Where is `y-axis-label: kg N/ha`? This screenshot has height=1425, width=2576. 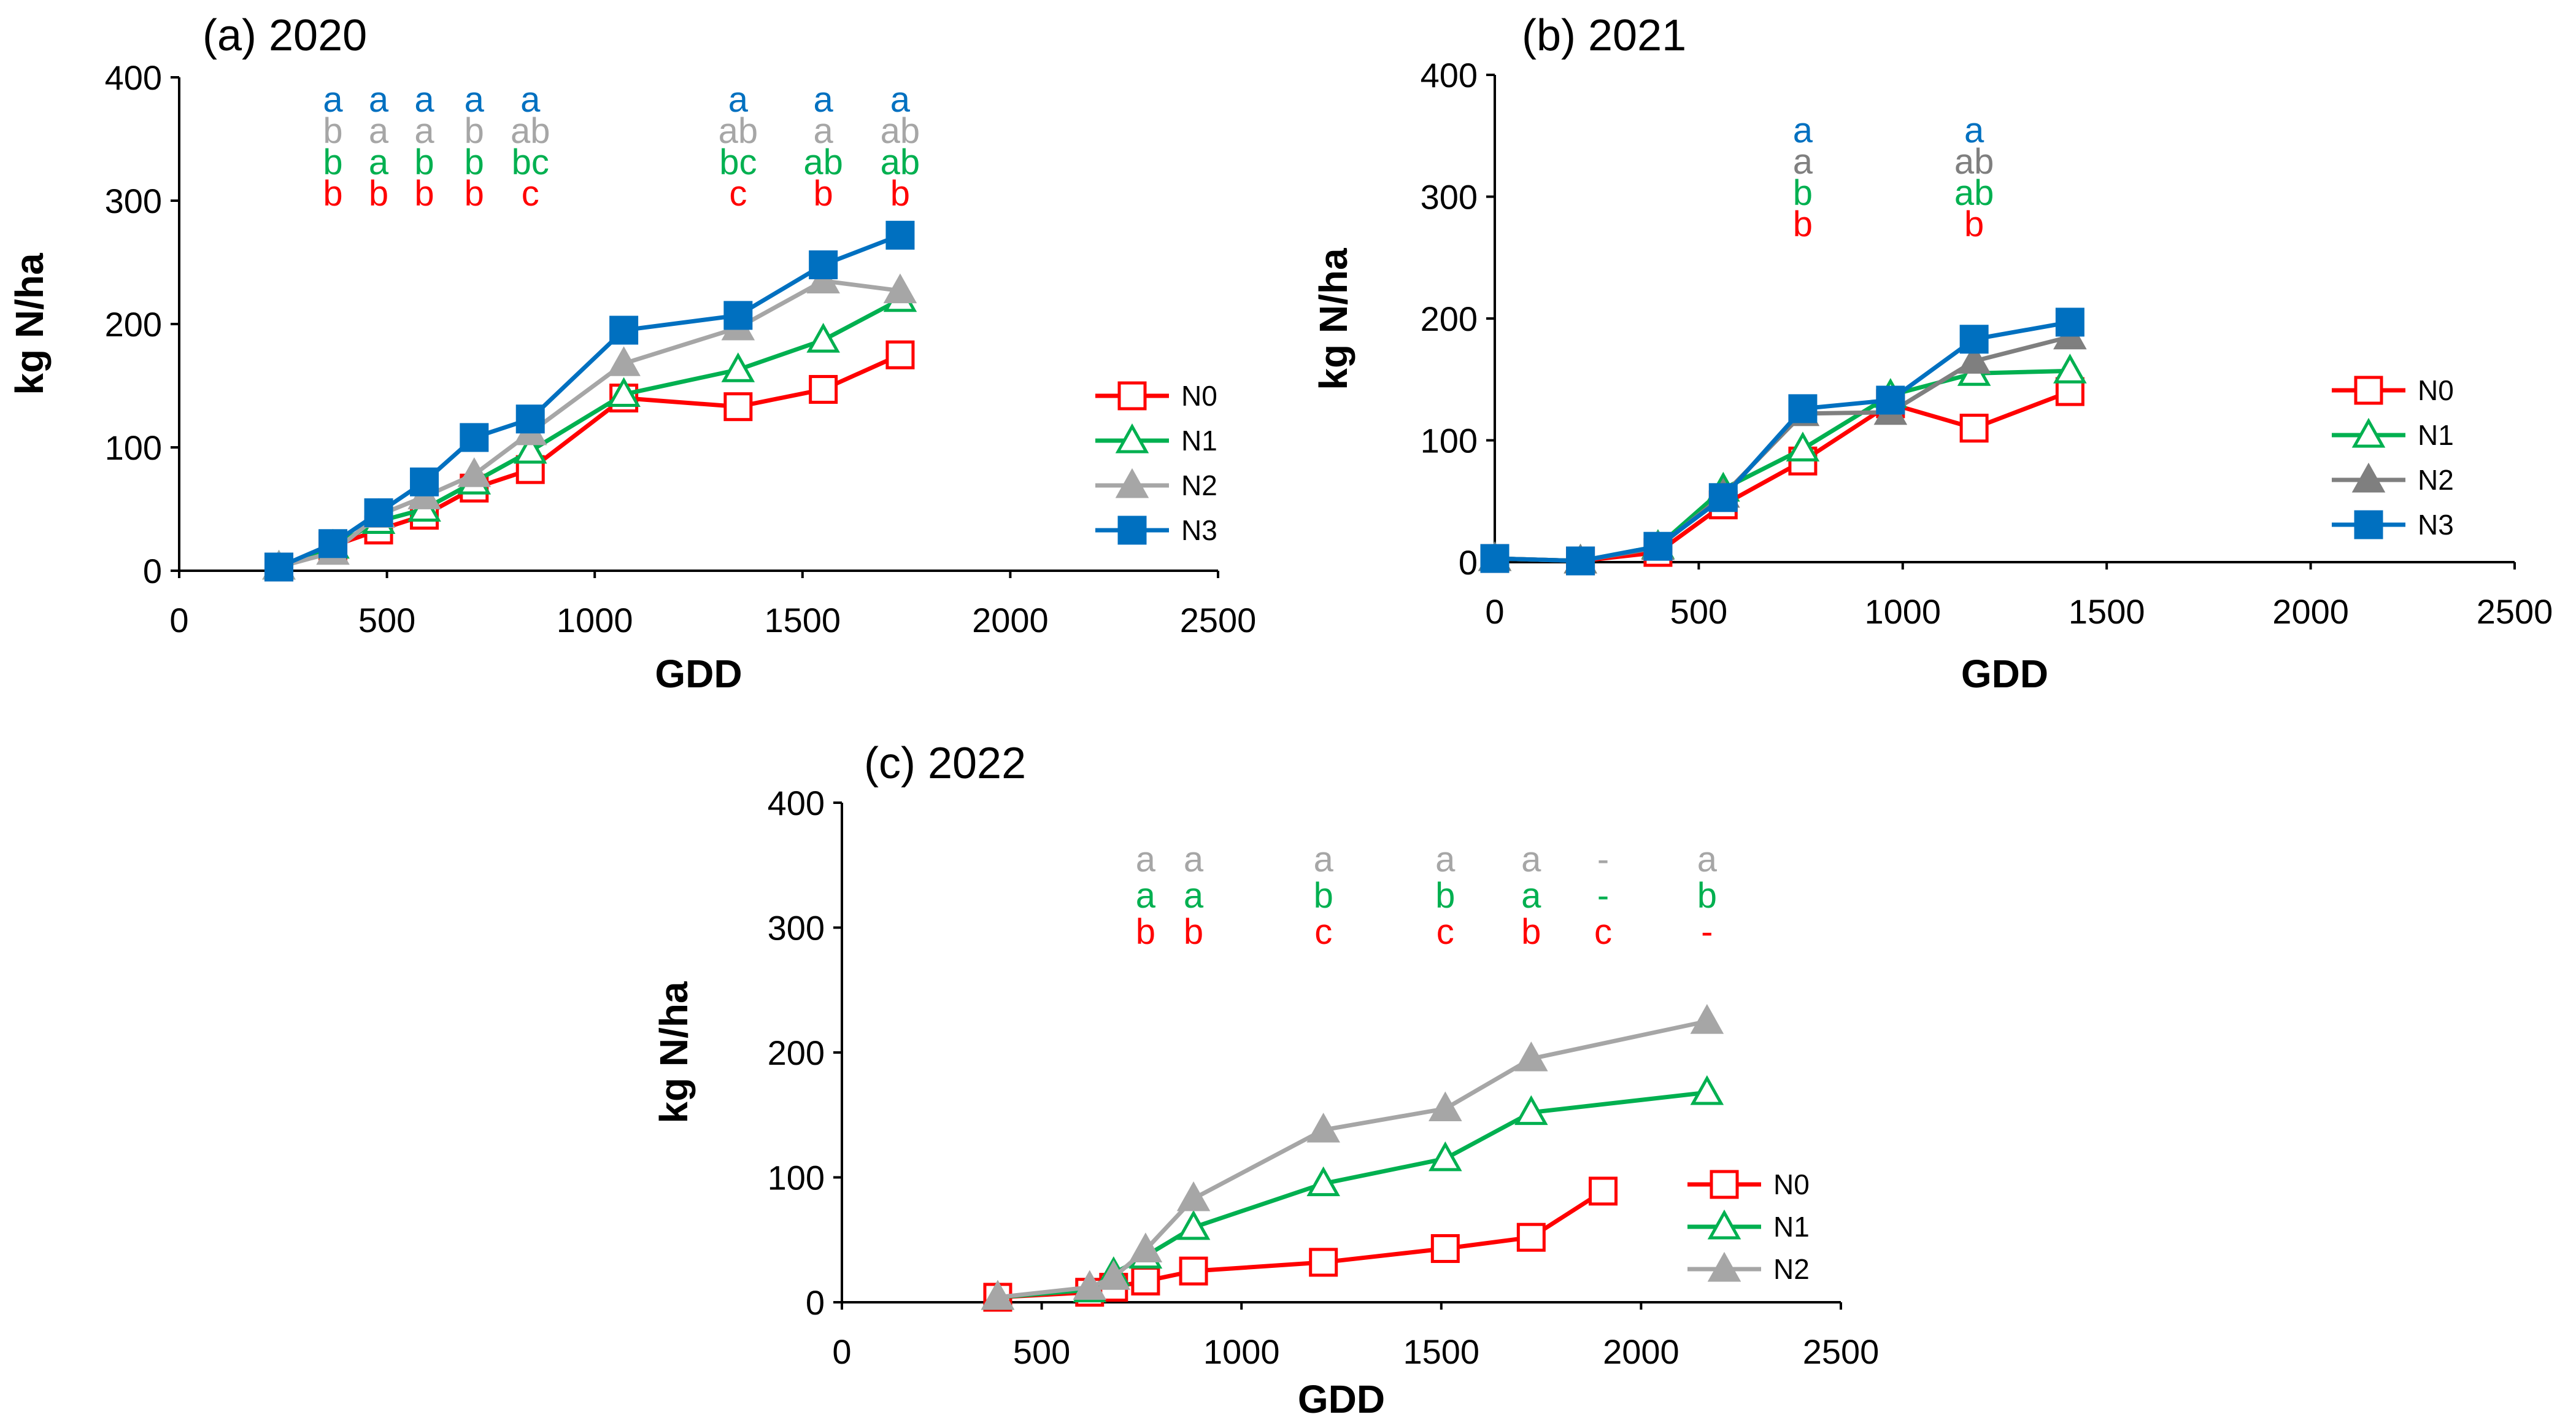 y-axis-label: kg N/ha is located at coordinates (29, 324).